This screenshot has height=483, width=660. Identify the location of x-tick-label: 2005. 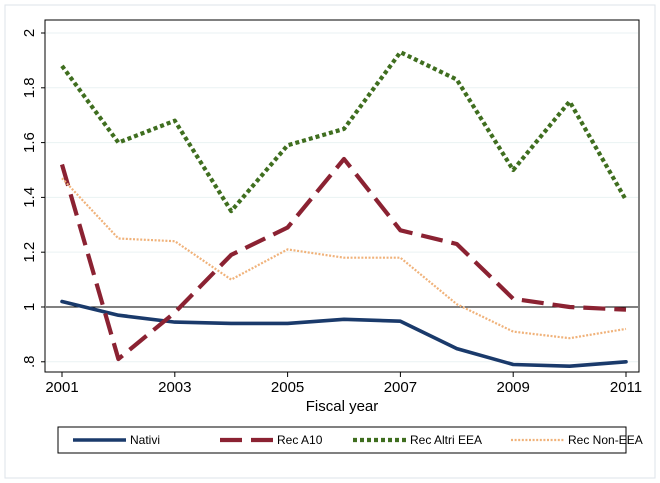
(287, 387).